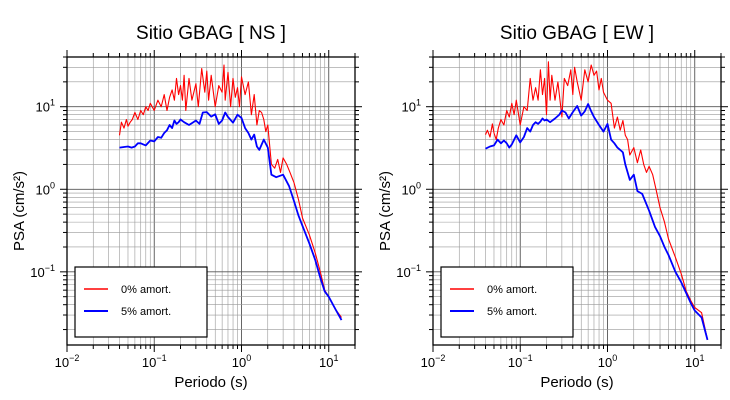  What do you see at coordinates (211, 33) in the screenshot?
I see `chart-title: Sitio GBAG [ NS ]` at bounding box center [211, 33].